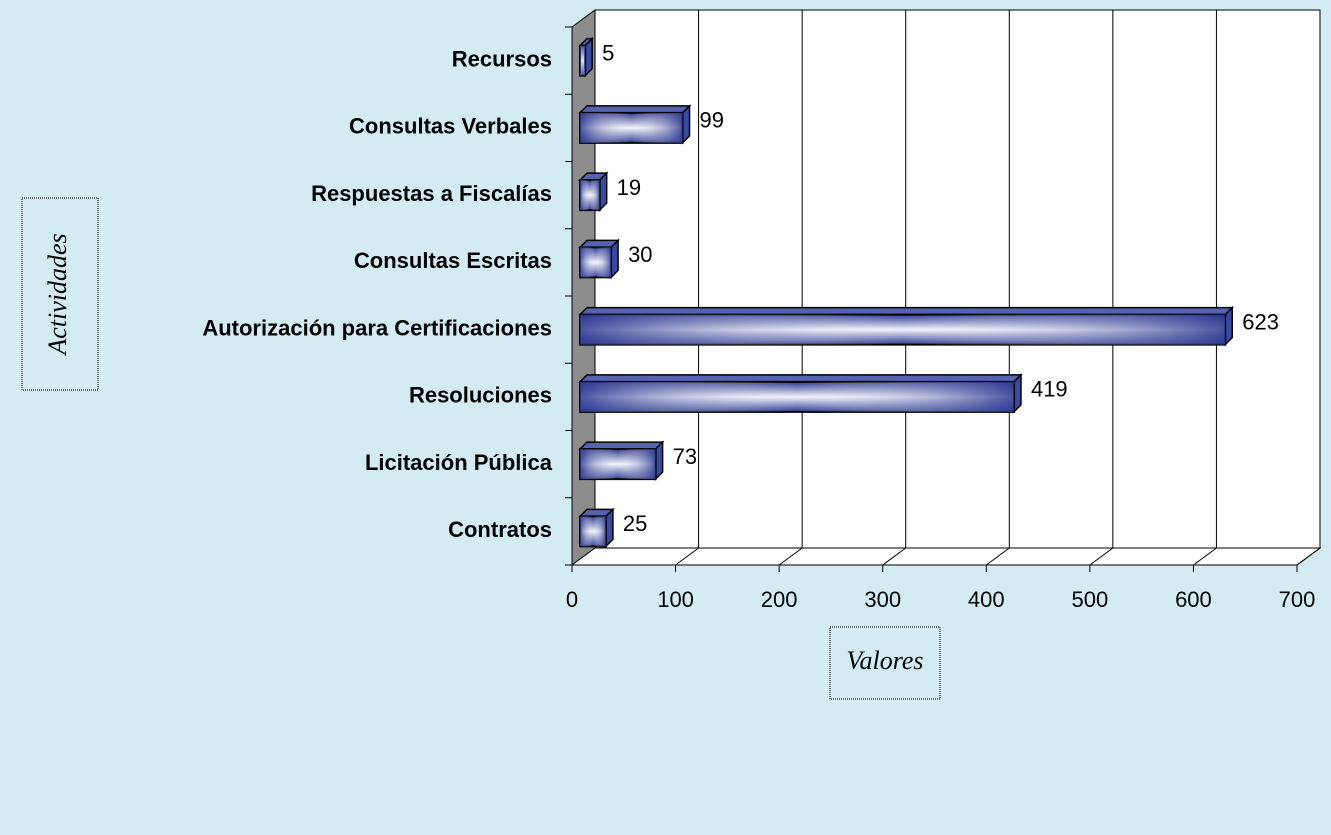 Image resolution: width=1331 pixels, height=835 pixels. I want to click on x-tick-label: 600, so click(1193, 599).